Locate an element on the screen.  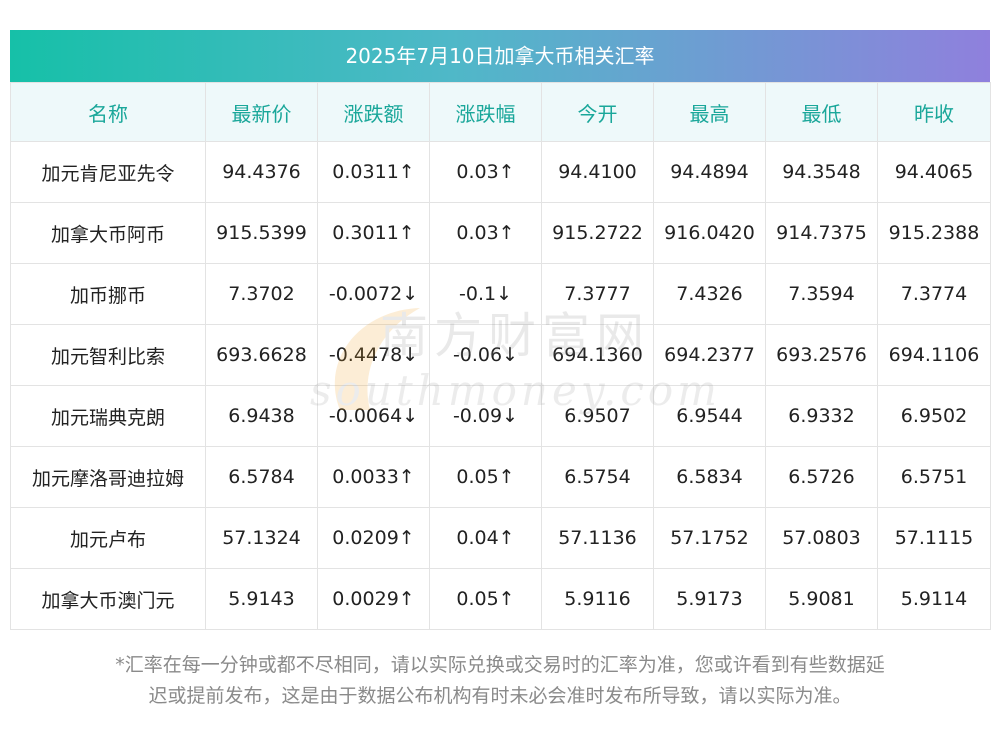
open-price: 6.9507 is located at coordinates (597, 416).